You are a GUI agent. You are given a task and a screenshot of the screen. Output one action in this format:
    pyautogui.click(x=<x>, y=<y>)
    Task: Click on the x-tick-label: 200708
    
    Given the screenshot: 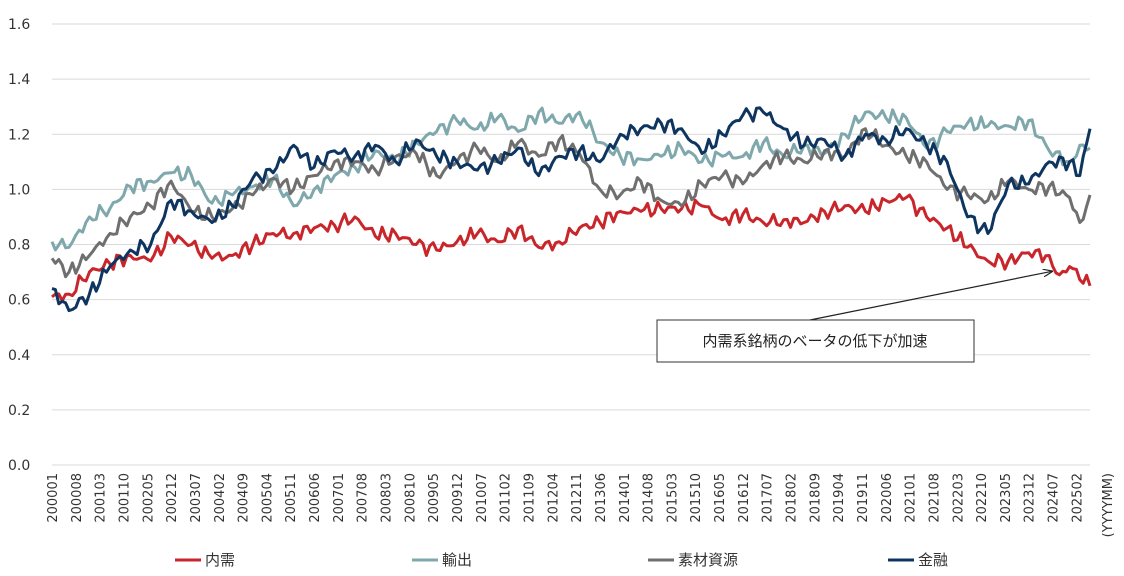 What is the action you would take?
    pyautogui.click(x=363, y=498)
    